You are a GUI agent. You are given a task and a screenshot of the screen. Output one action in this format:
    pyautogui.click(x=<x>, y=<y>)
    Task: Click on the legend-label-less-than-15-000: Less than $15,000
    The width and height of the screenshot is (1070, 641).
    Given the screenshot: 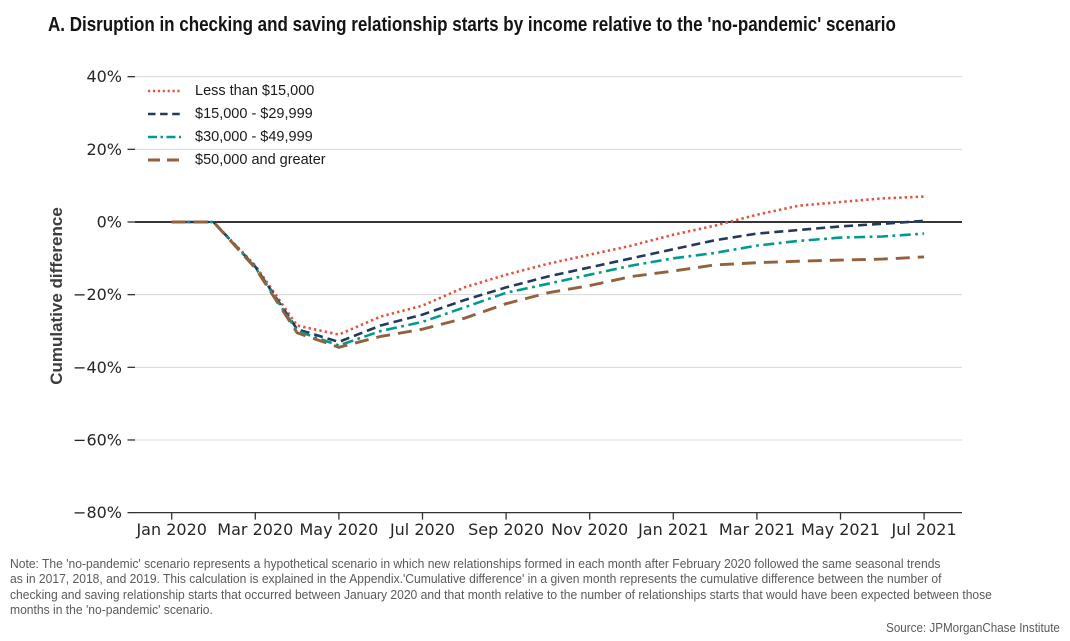 What is the action you would take?
    pyautogui.click(x=255, y=90)
    